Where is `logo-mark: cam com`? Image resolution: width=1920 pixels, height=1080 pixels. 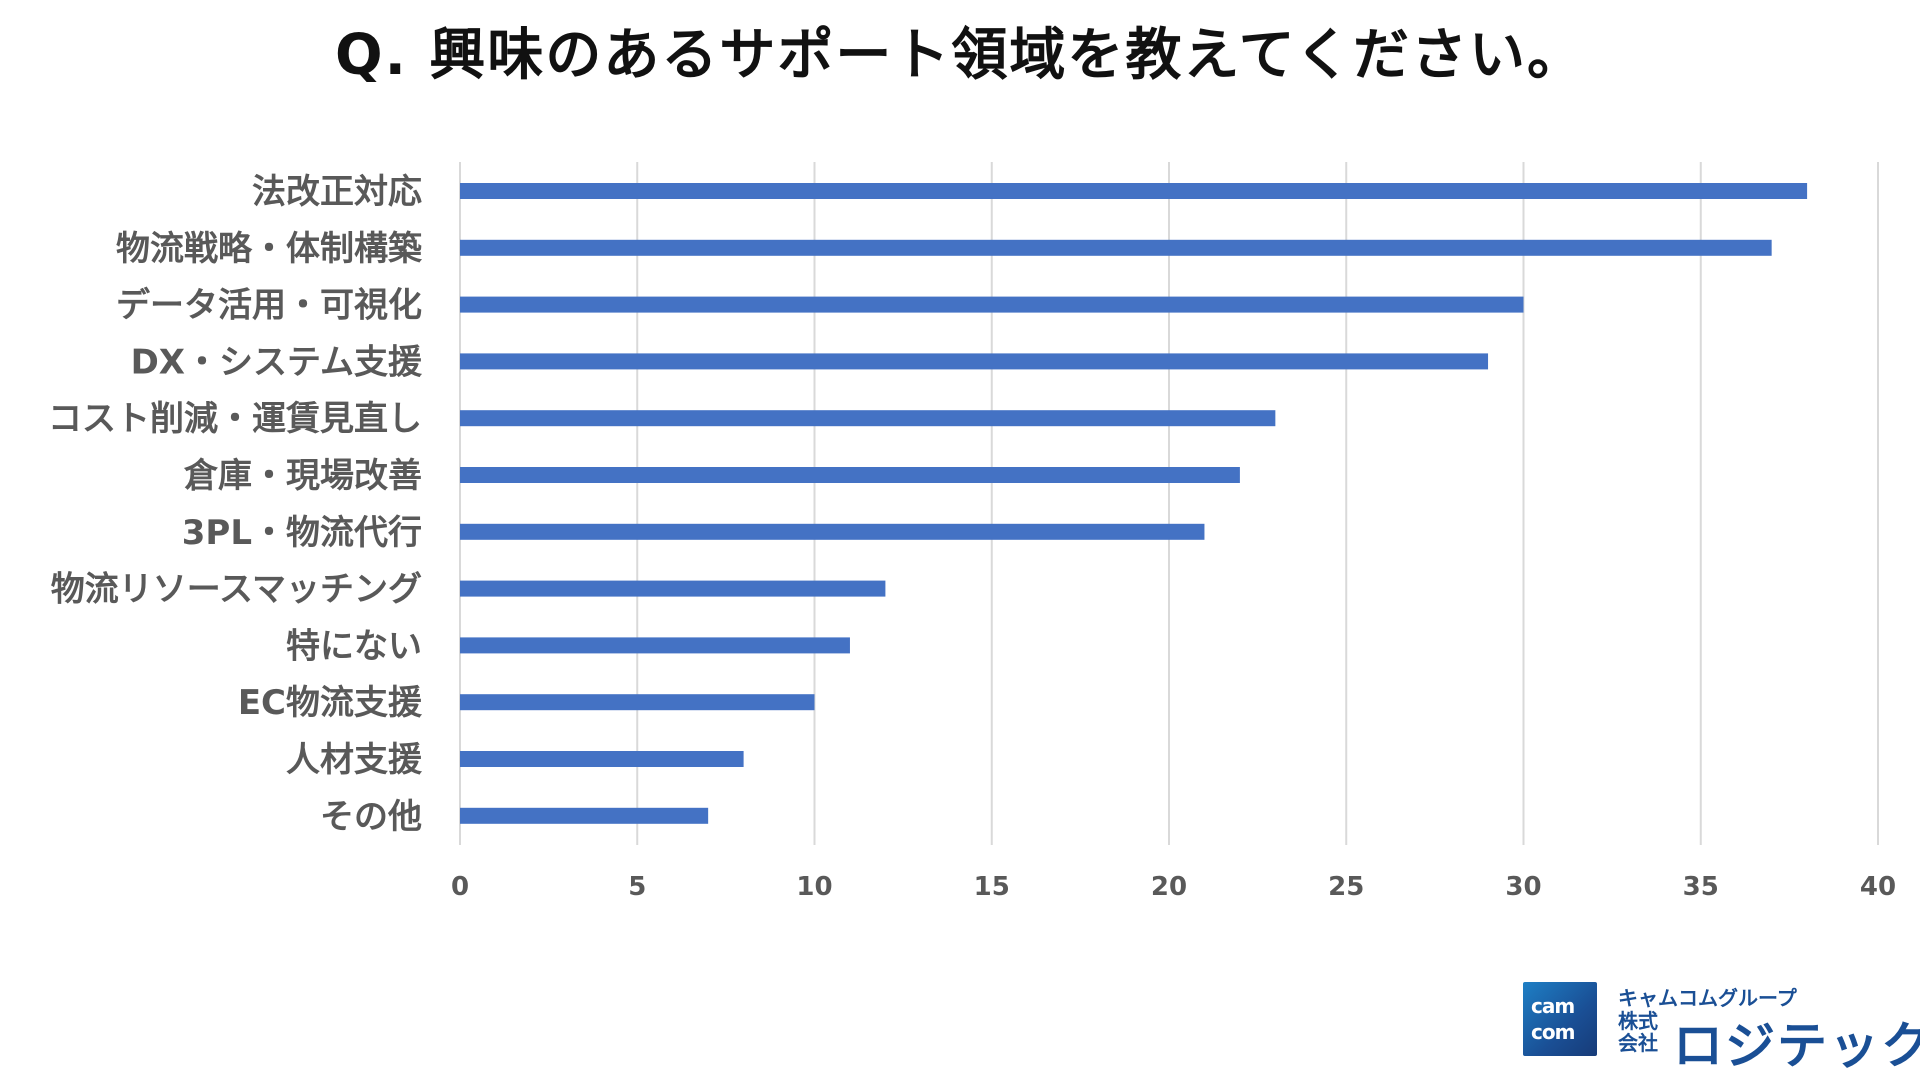 logo-mark: cam com is located at coordinates (1560, 1019).